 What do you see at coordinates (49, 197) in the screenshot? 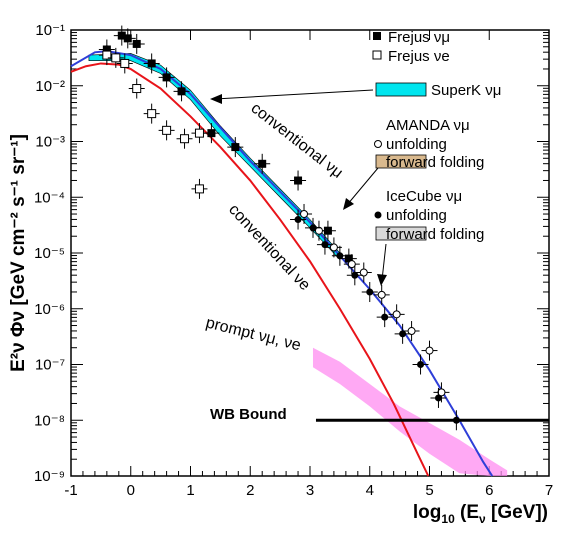
I see `y-tick-label: 10⁻⁴` at bounding box center [49, 197].